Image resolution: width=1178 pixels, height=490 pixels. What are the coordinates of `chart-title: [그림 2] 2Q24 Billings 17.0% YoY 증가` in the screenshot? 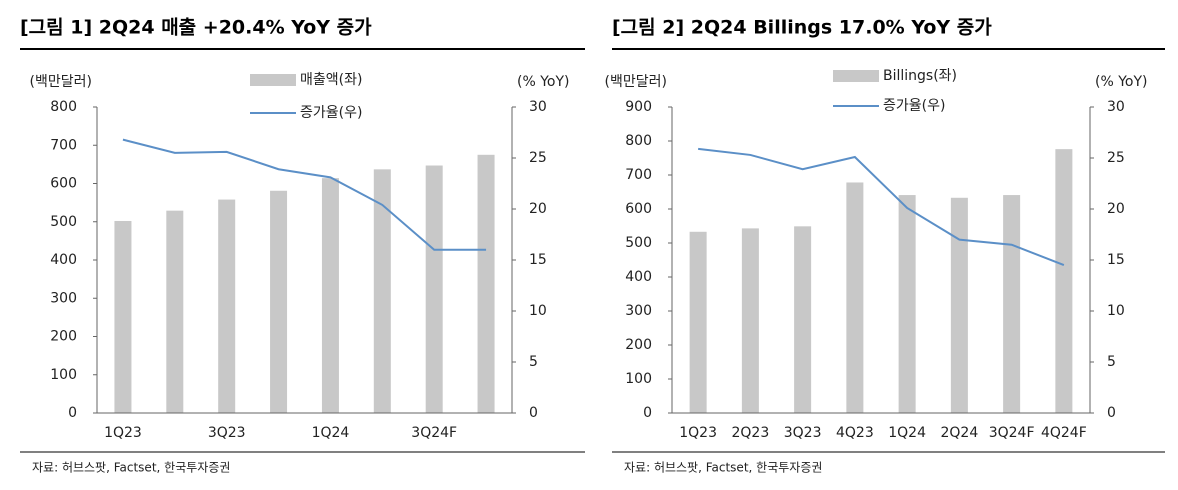 It's located at (802, 28).